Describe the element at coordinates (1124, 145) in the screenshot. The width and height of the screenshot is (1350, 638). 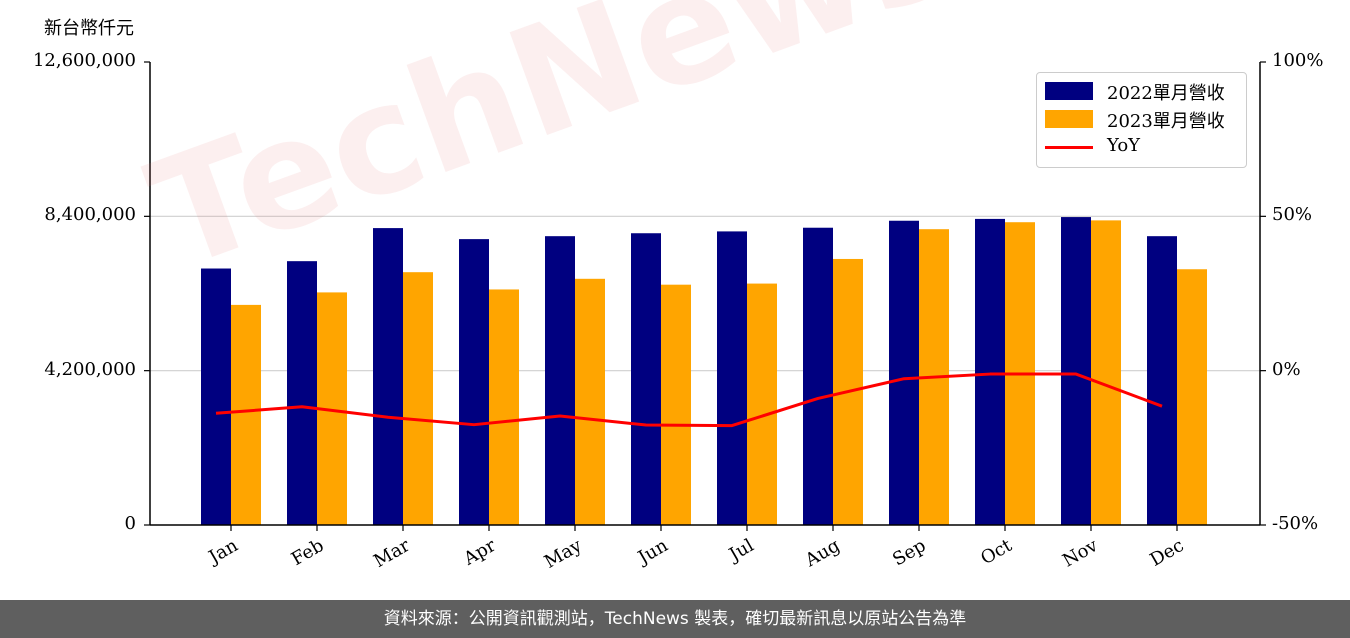
I see `legend-label-yoy: YoY` at that location.